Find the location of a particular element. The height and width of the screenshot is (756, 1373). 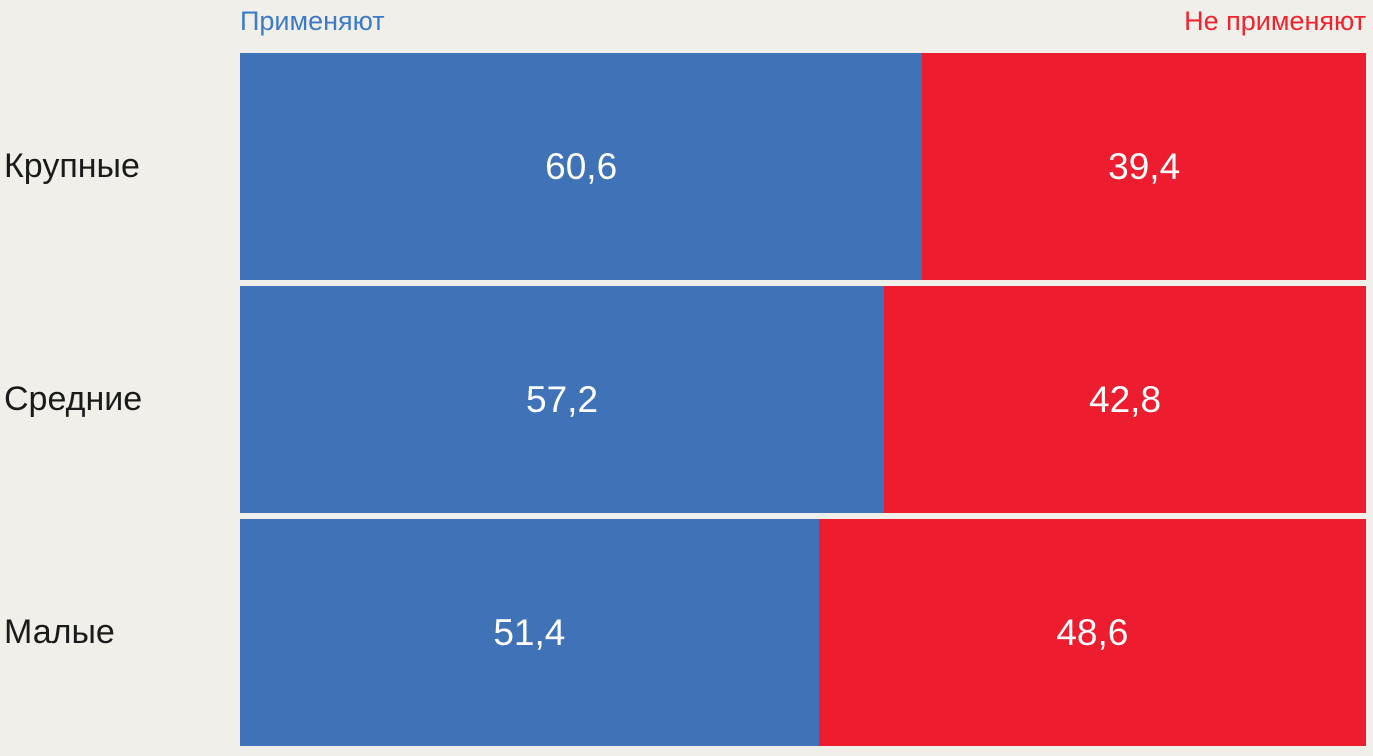

bar-segment-not-apply: 48,6 is located at coordinates (1092, 632).